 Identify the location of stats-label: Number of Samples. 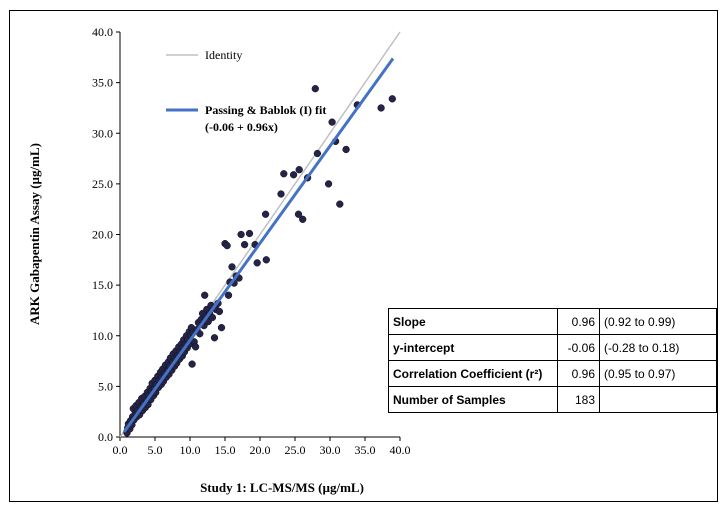
(473, 399).